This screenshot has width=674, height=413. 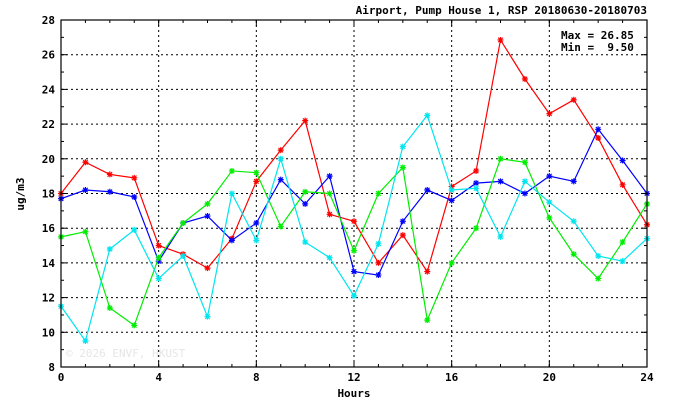 I want to click on y-tick-label: 12, so click(x=48, y=298).